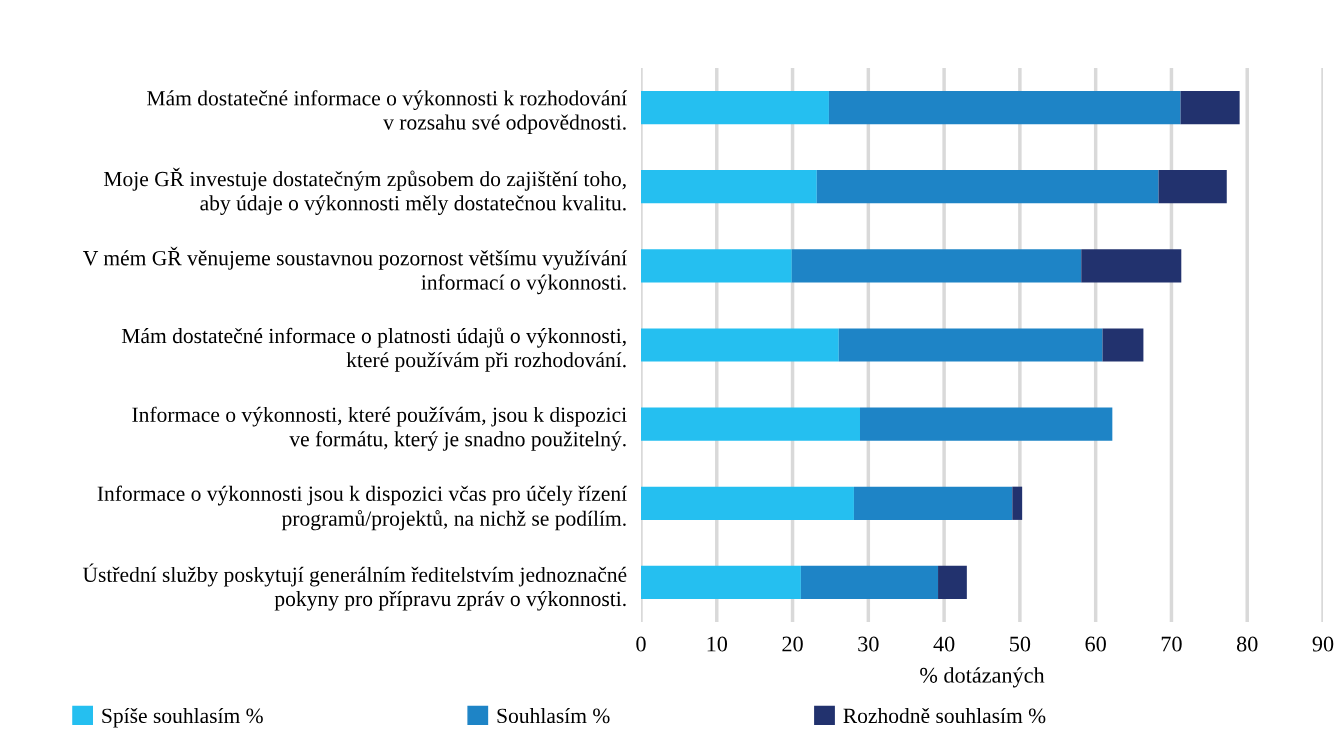 This screenshot has width=1339, height=738. Describe the element at coordinates (182, 717) in the screenshot. I see `legend-label: Spíše souhlasím %` at that location.